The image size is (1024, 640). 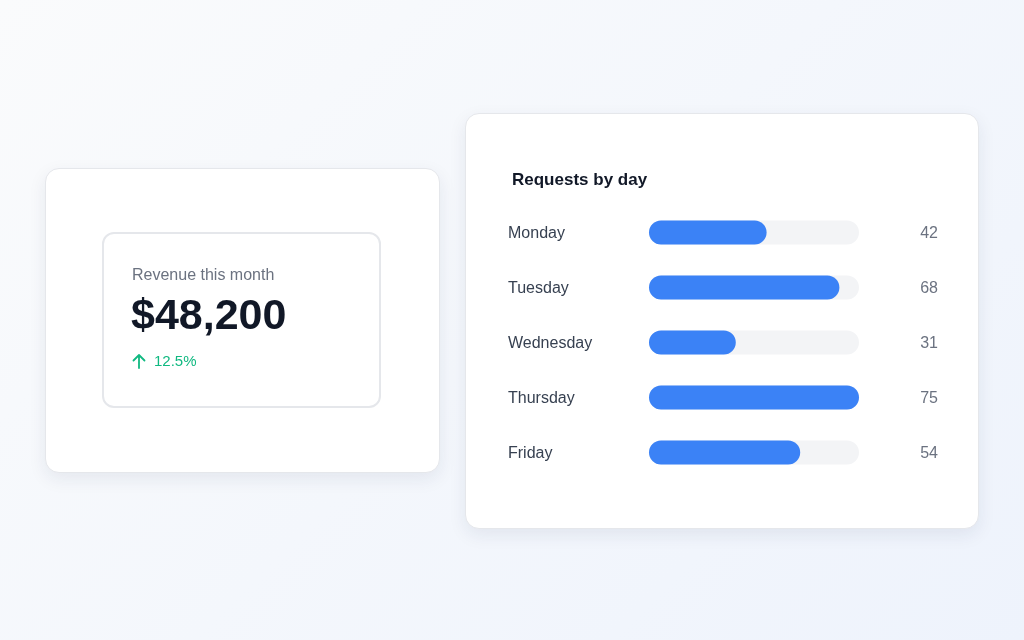 I want to click on text: $48,200, so click(x=209, y=314).